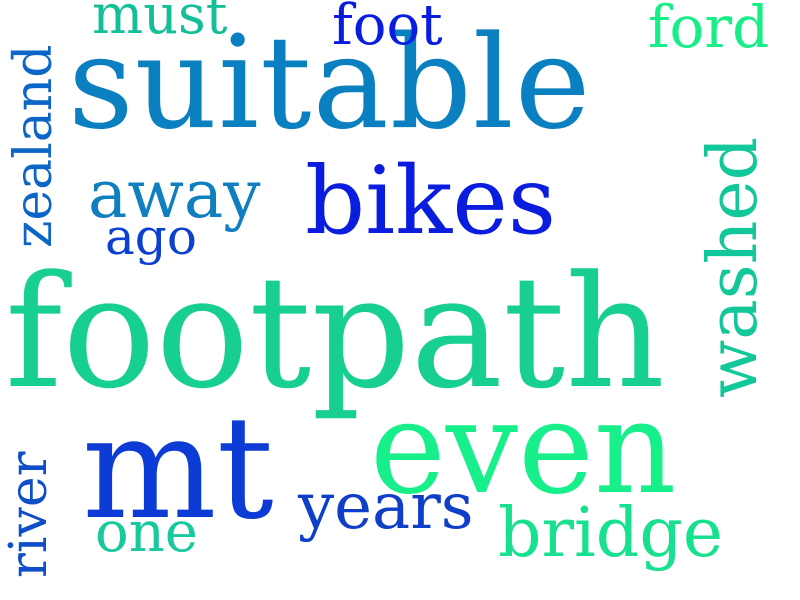 This screenshot has width=800, height=600. Describe the element at coordinates (178, 468) in the screenshot. I see `word-mt: mt` at that location.